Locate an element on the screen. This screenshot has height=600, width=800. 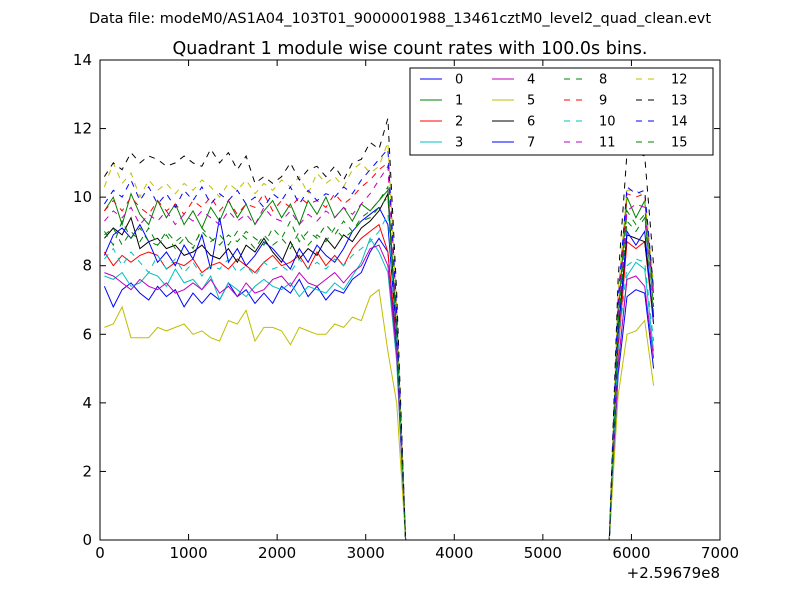
y-tick-label: 10 is located at coordinates (82, 197).